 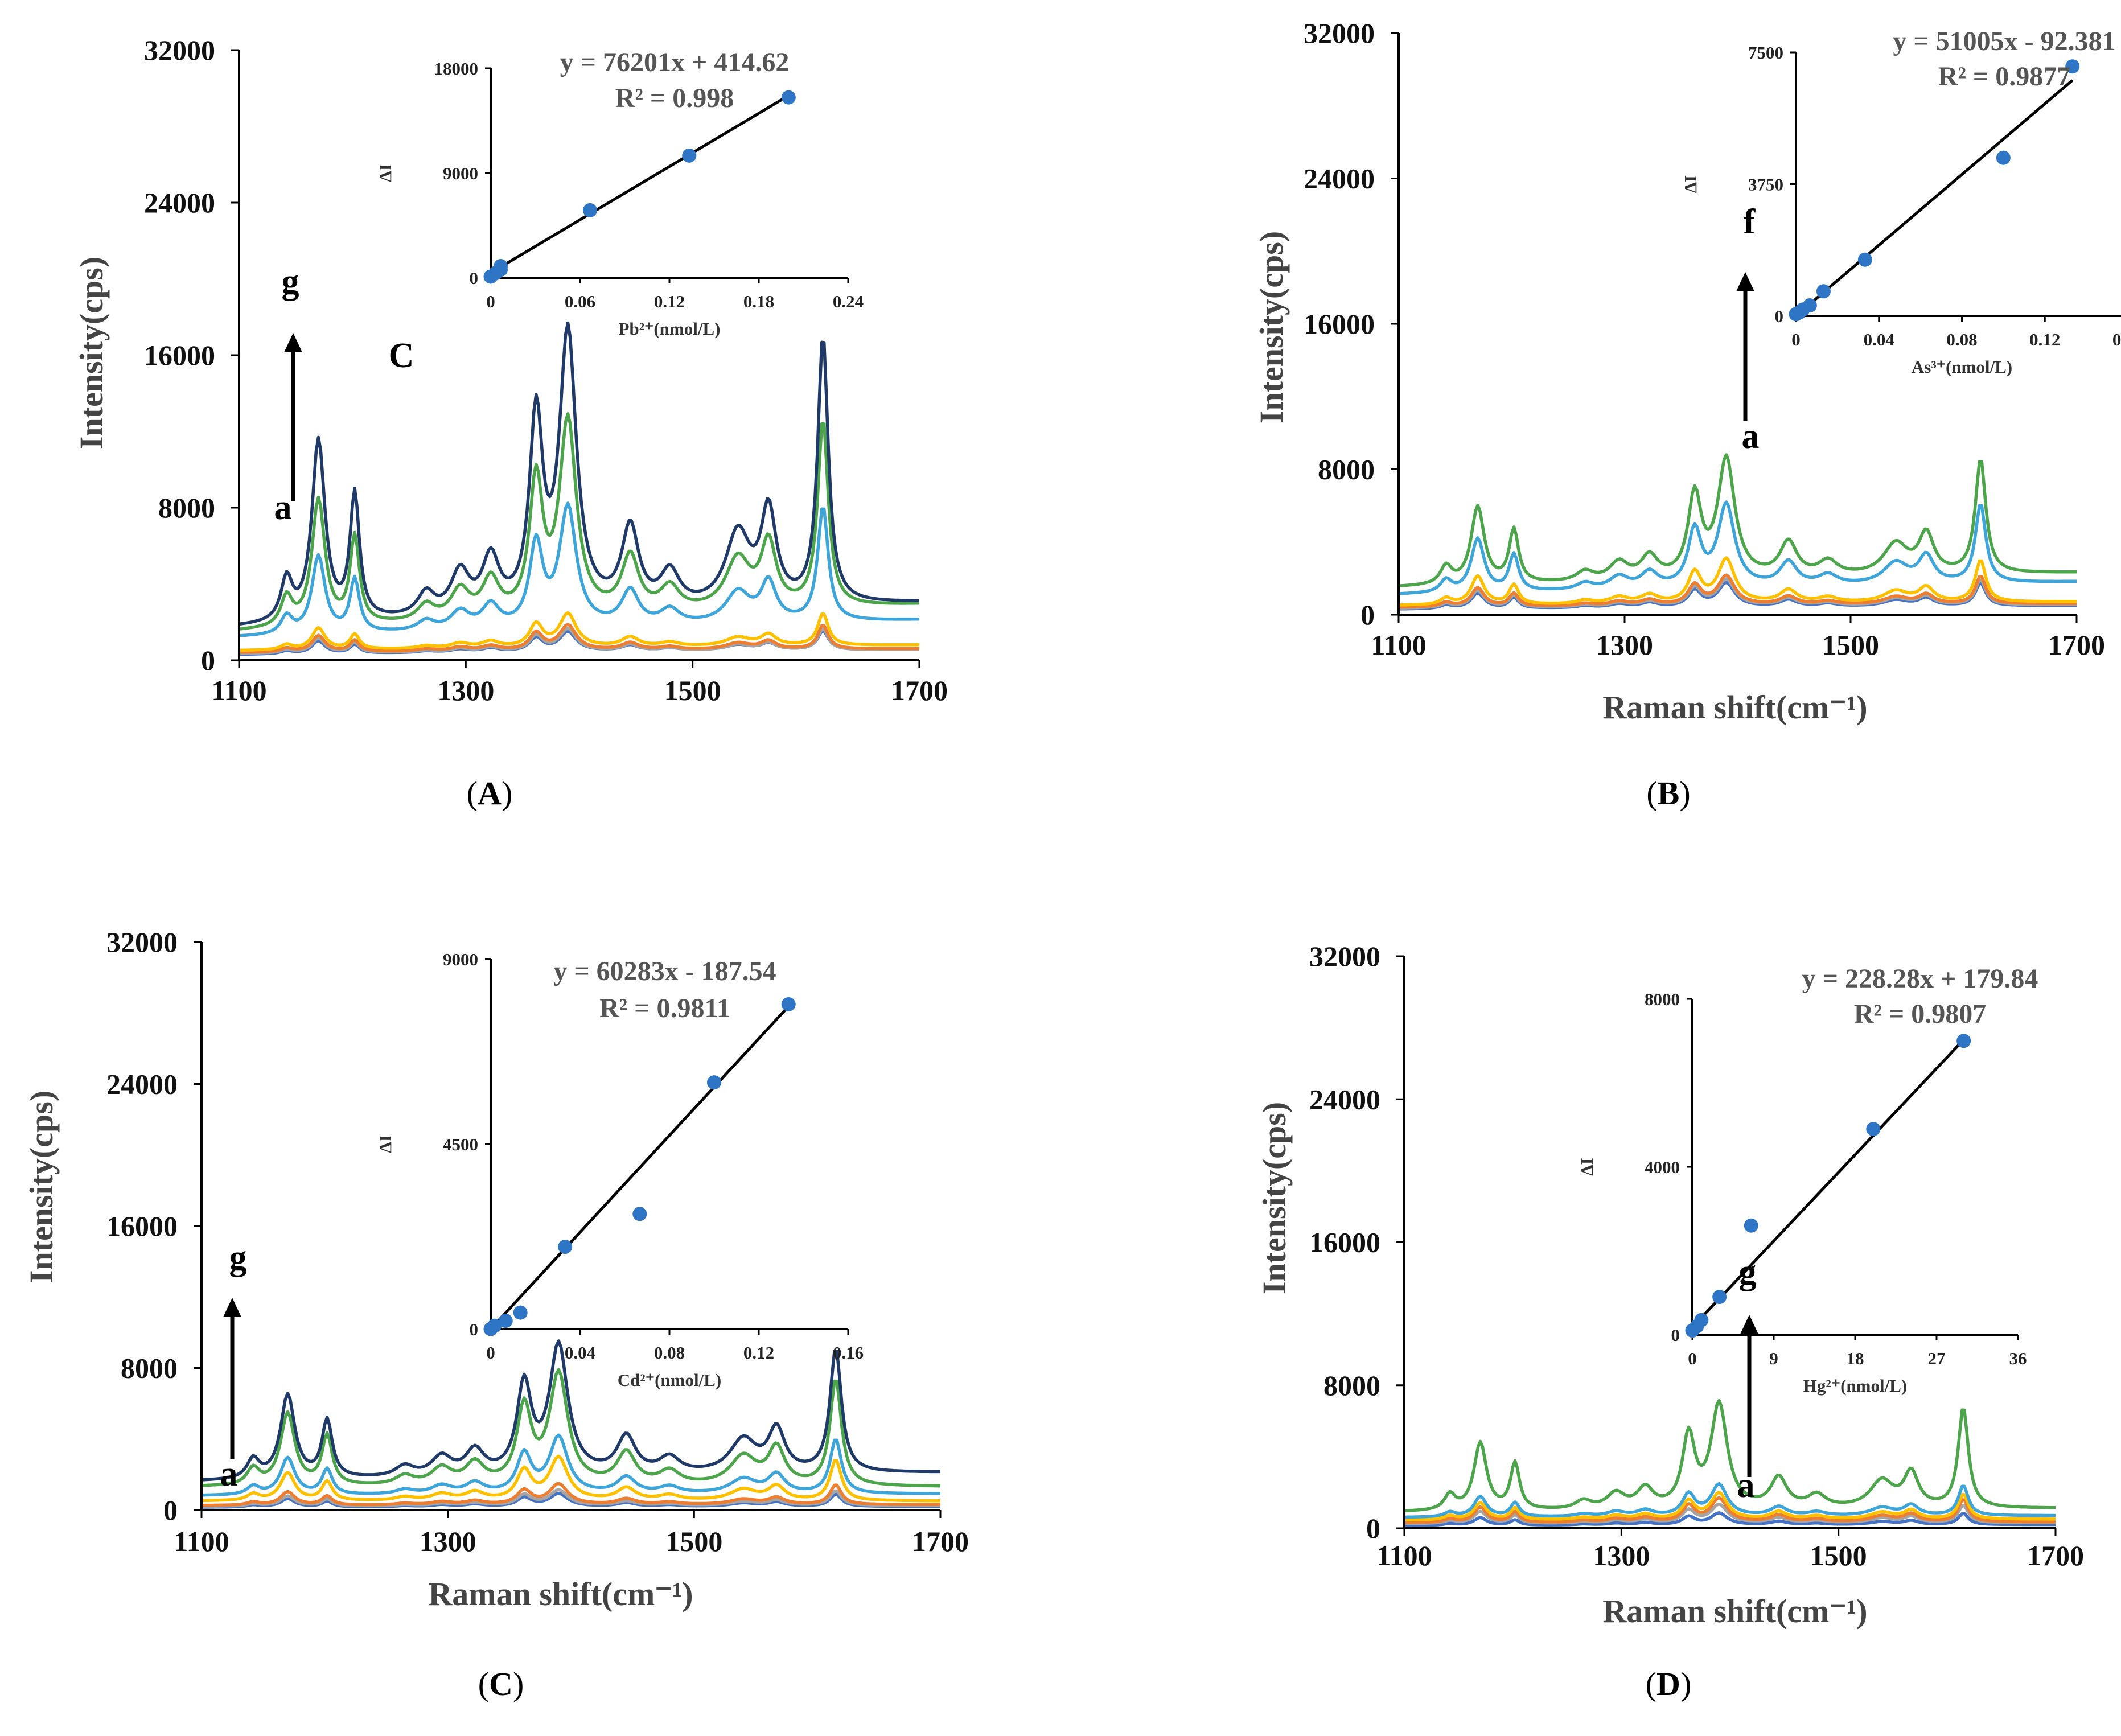 What do you see at coordinates (293, 342) in the screenshot?
I see `trend-arrow-head` at bounding box center [293, 342].